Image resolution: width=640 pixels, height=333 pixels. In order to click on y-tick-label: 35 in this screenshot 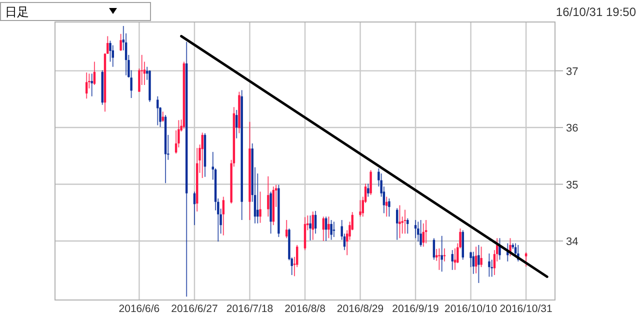, I will do `click(572, 185)`.